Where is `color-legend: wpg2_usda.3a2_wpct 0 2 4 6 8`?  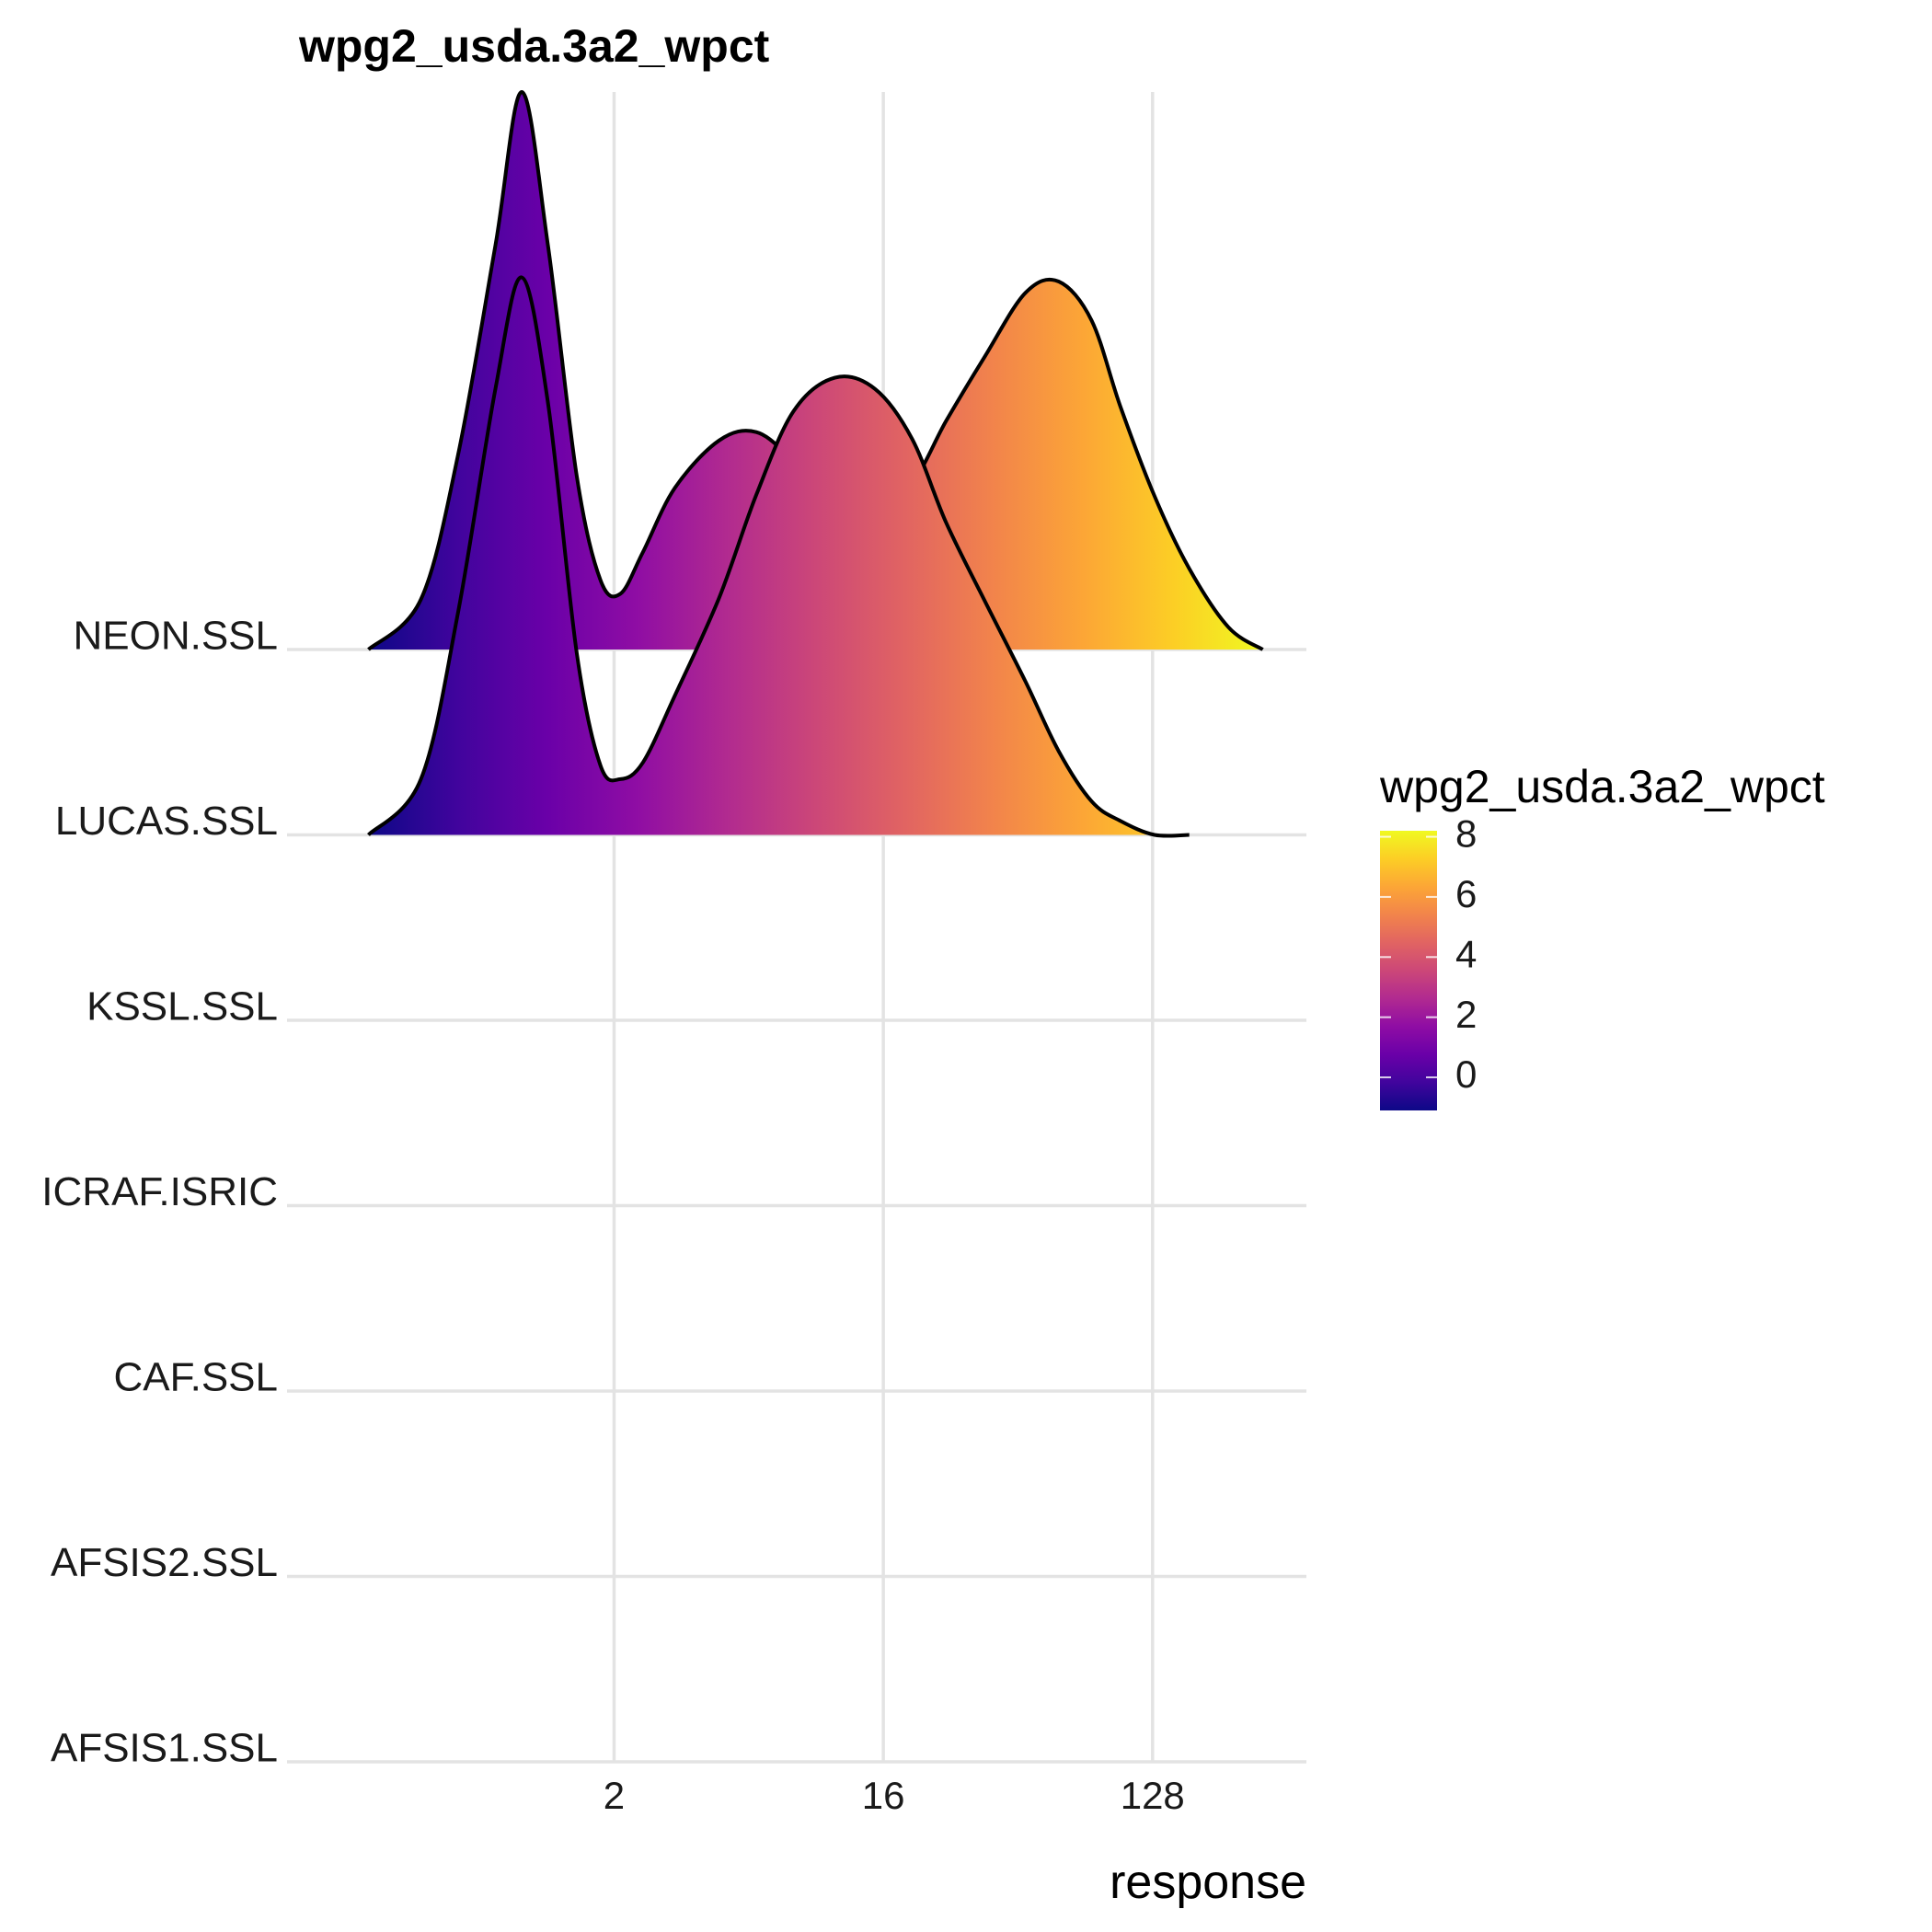 color-legend: wpg2_usda.3a2_wpct 0 2 4 6 8 is located at coordinates (1602, 935).